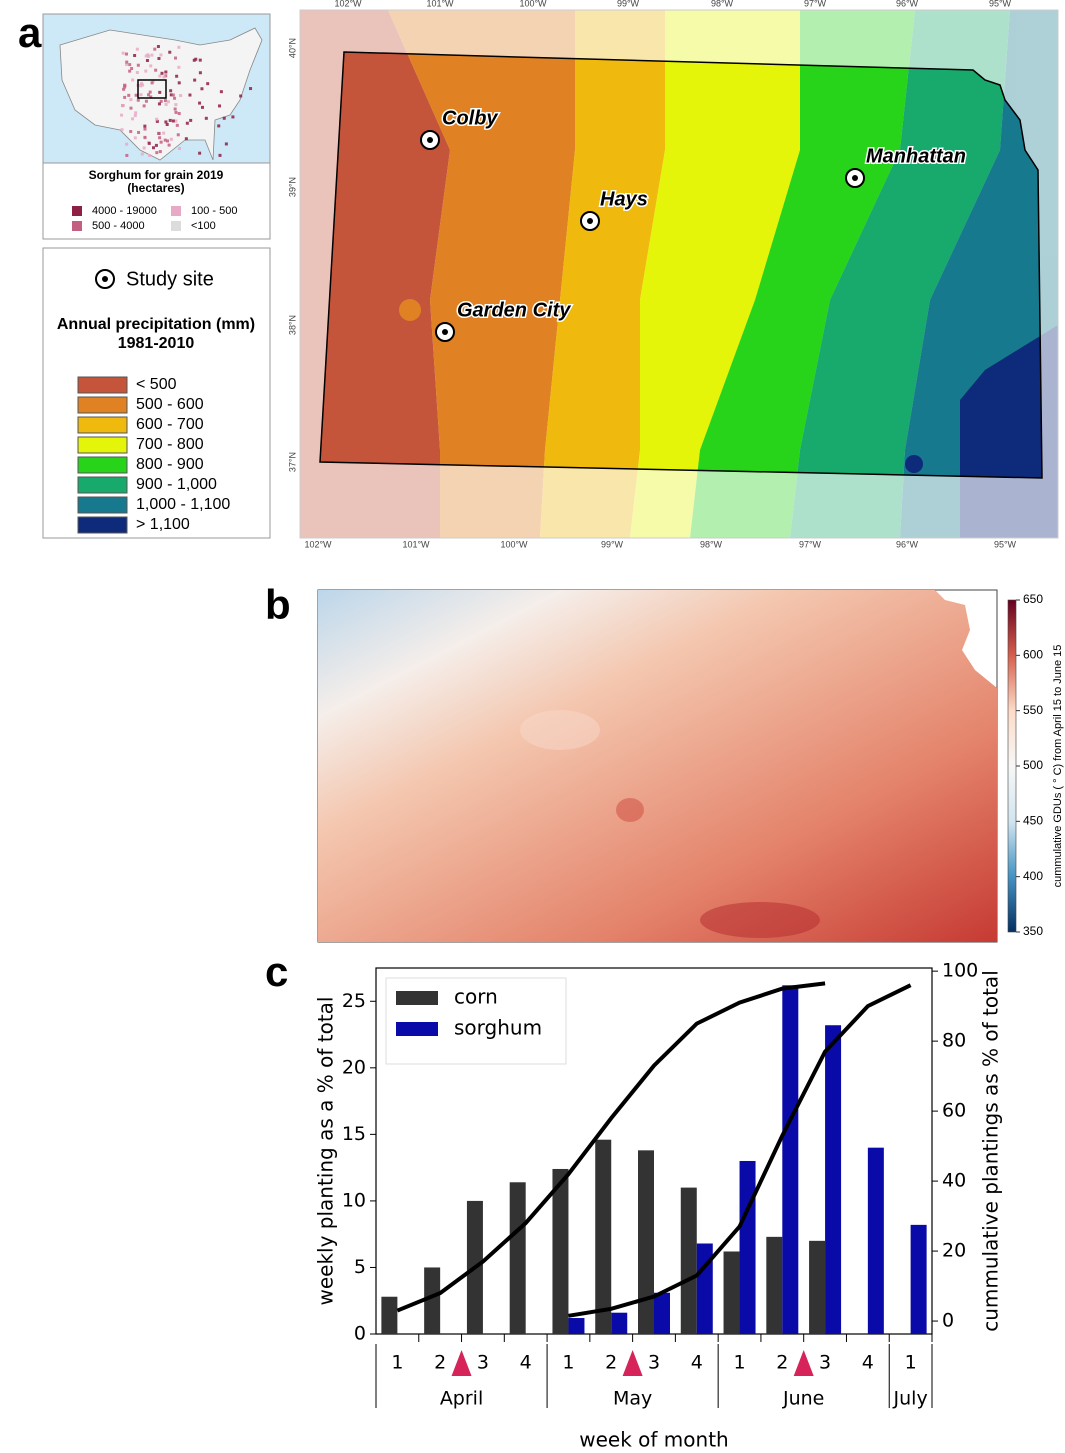 This screenshot has width=1065, height=1453. Describe the element at coordinates (360, 1334) in the screenshot. I see `y-tick-label: 0` at that location.